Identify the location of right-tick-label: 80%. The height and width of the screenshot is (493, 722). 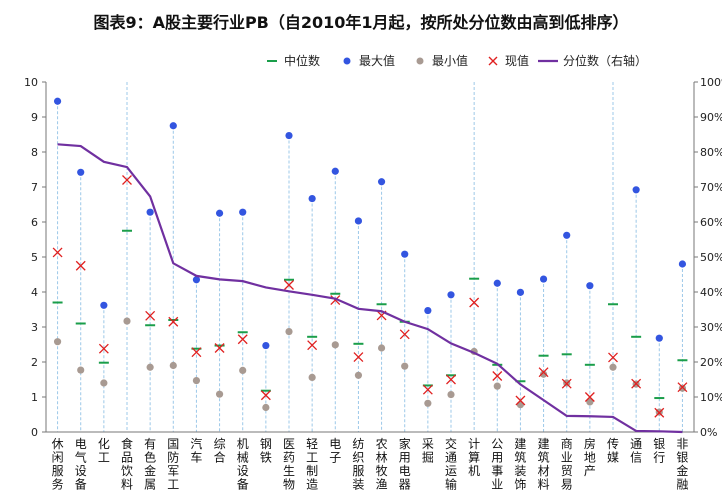
(711, 152).